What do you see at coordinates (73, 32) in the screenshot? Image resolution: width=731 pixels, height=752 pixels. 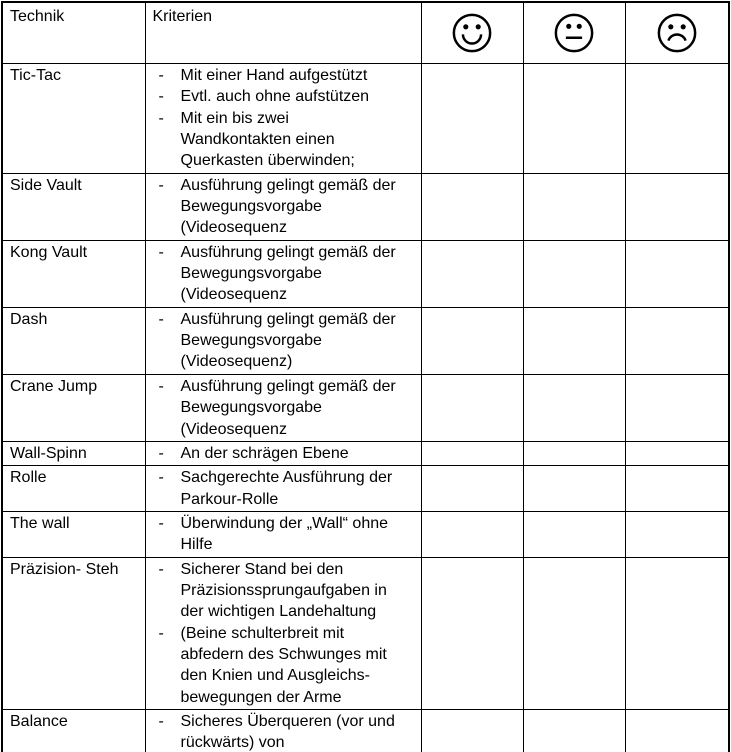 I see `header-technik: Technik` at bounding box center [73, 32].